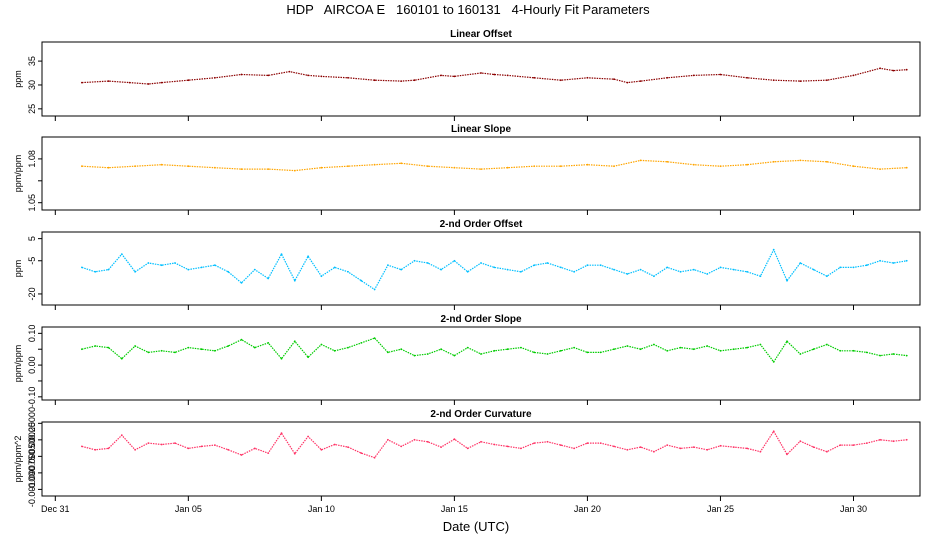 This screenshot has height=540, width=936. Describe the element at coordinates (720, 509) in the screenshot. I see `x-tick-label: Jan 25` at that location.